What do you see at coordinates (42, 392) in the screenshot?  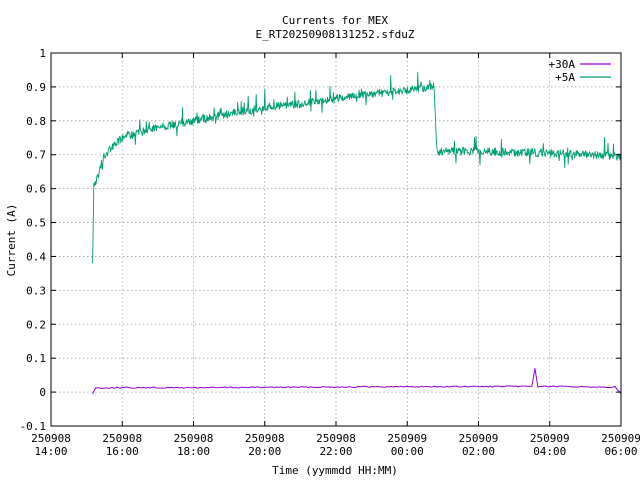 I see `y-tick-label: 0` at bounding box center [42, 392].